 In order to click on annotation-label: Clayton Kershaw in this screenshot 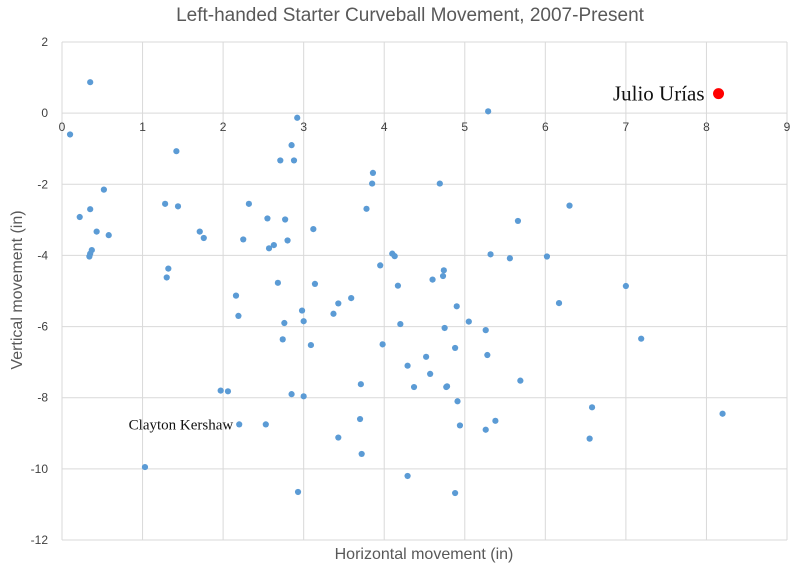, I will do `click(181, 425)`.